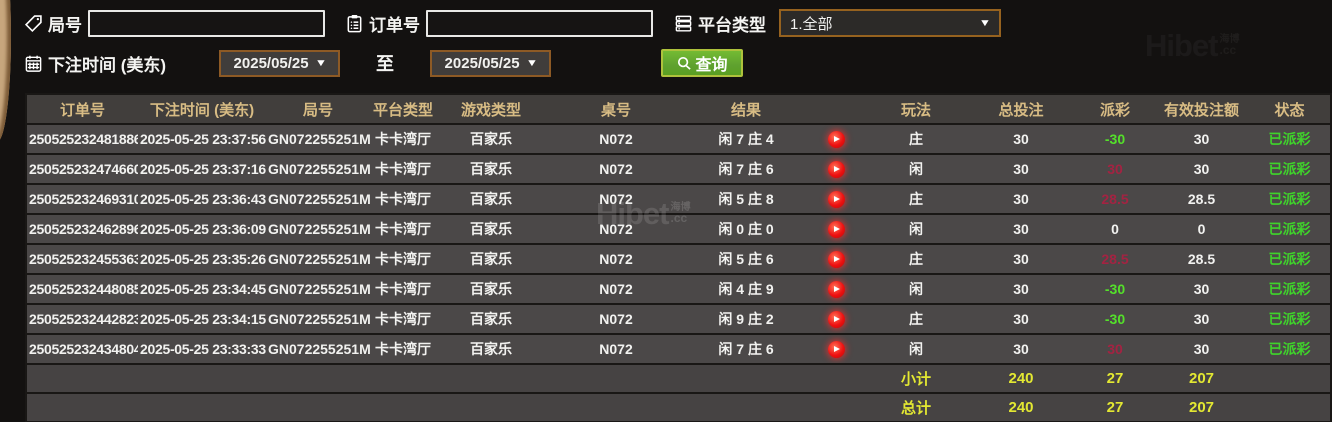 The width and height of the screenshot is (1332, 422). Describe the element at coordinates (82, 139) in the screenshot. I see `cell-order-no: 250525232481886` at that location.